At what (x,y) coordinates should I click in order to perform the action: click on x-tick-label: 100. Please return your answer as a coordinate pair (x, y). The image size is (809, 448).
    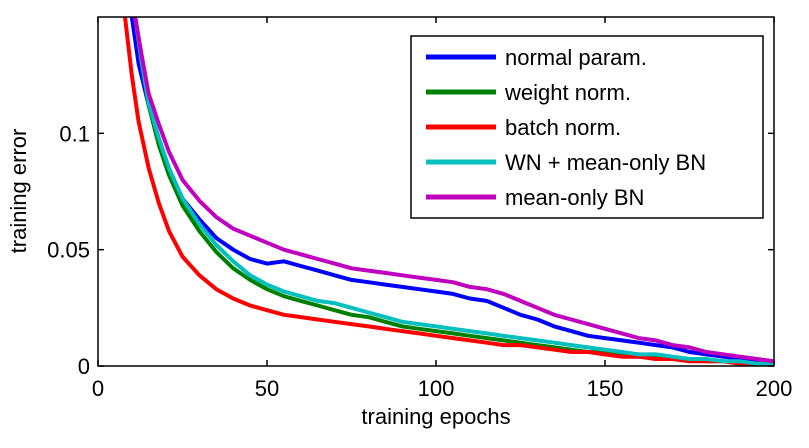
    Looking at the image, I should click on (436, 388).